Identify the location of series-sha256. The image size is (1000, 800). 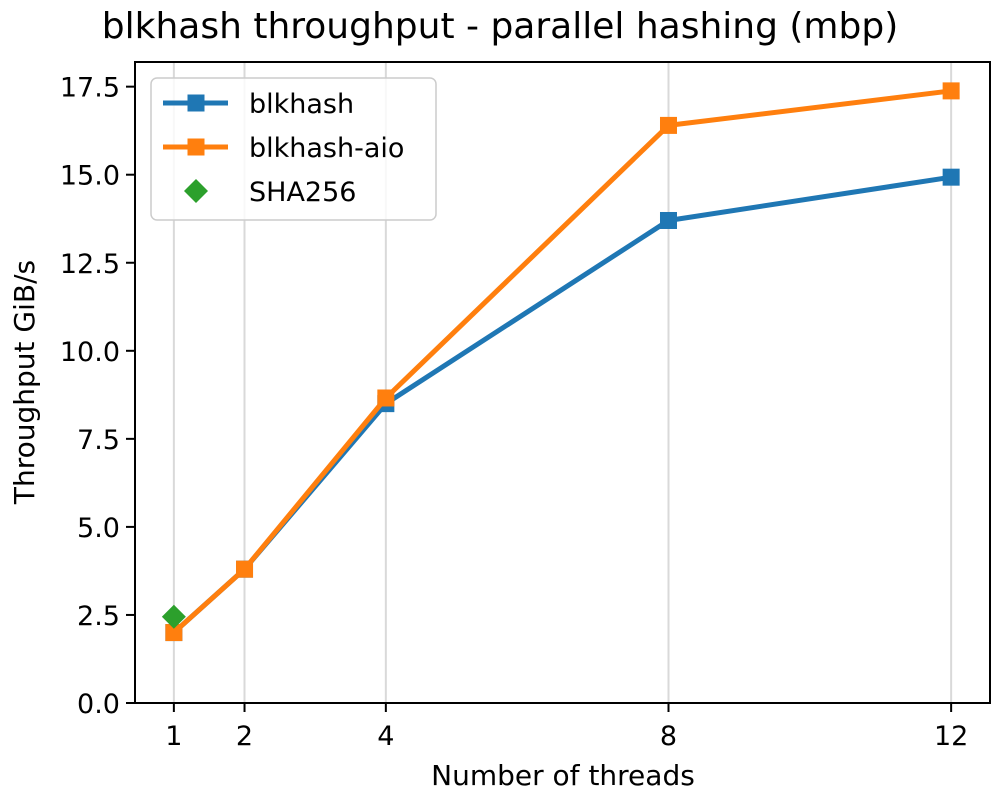
(173, 616).